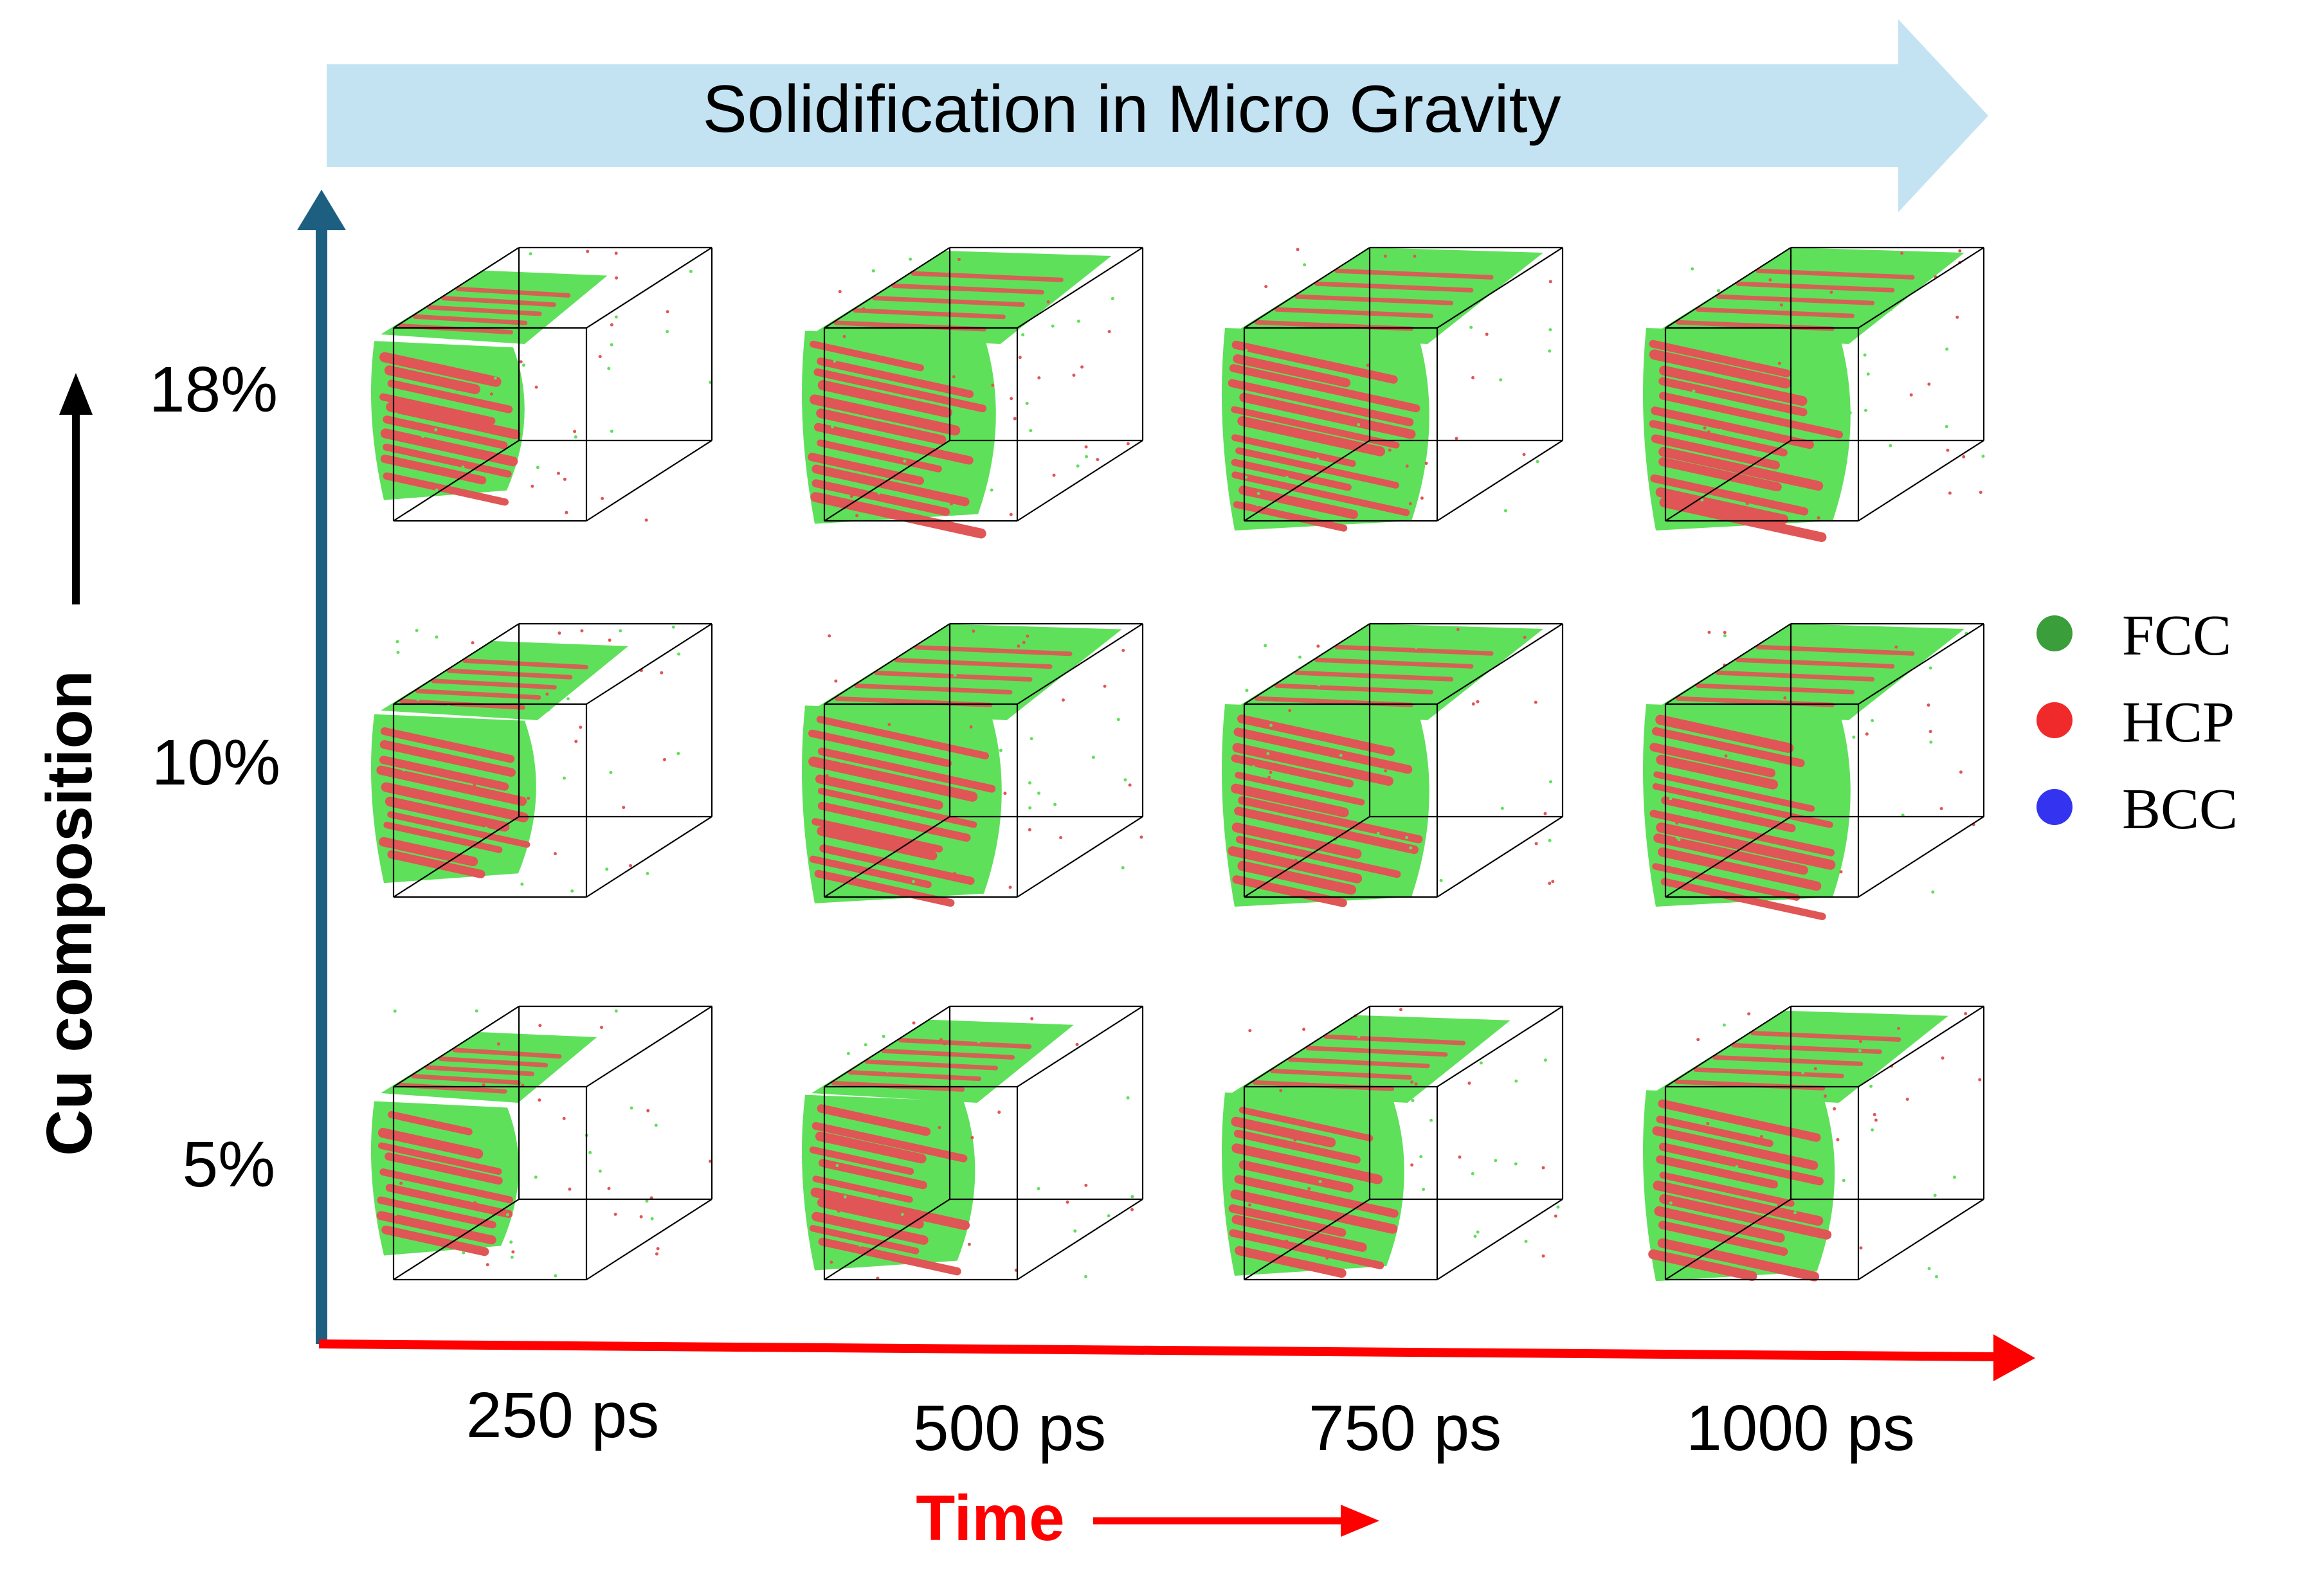  What do you see at coordinates (1157, 116) in the screenshot?
I see `banner-arrow: Solidification in Micro Gravity` at bounding box center [1157, 116].